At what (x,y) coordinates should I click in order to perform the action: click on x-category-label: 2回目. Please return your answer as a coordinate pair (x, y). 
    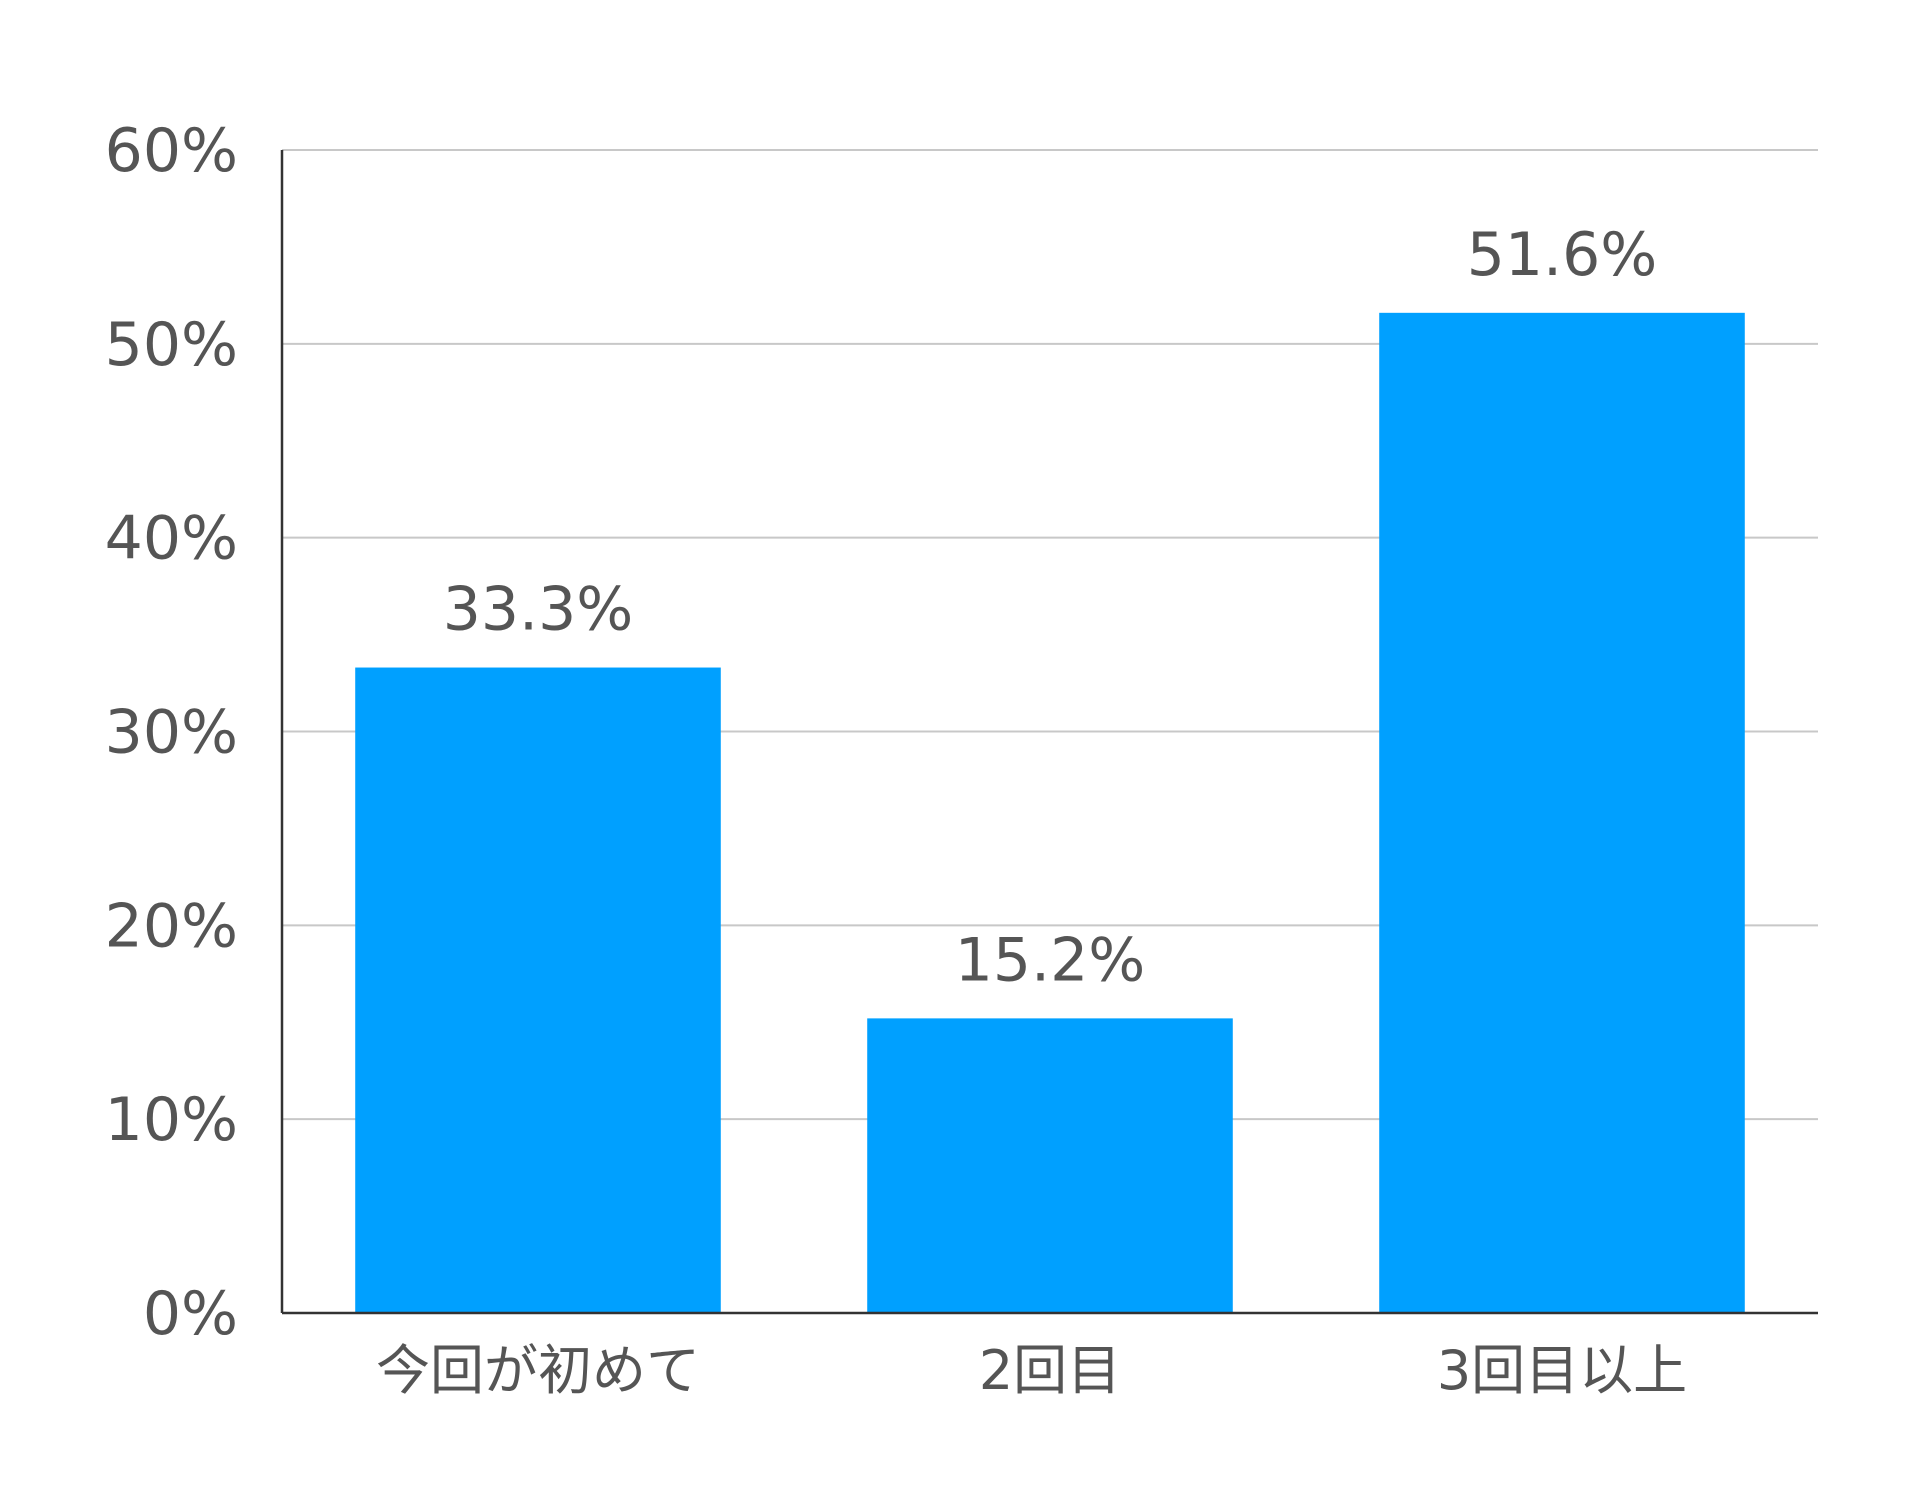
    Looking at the image, I should click on (1050, 1370).